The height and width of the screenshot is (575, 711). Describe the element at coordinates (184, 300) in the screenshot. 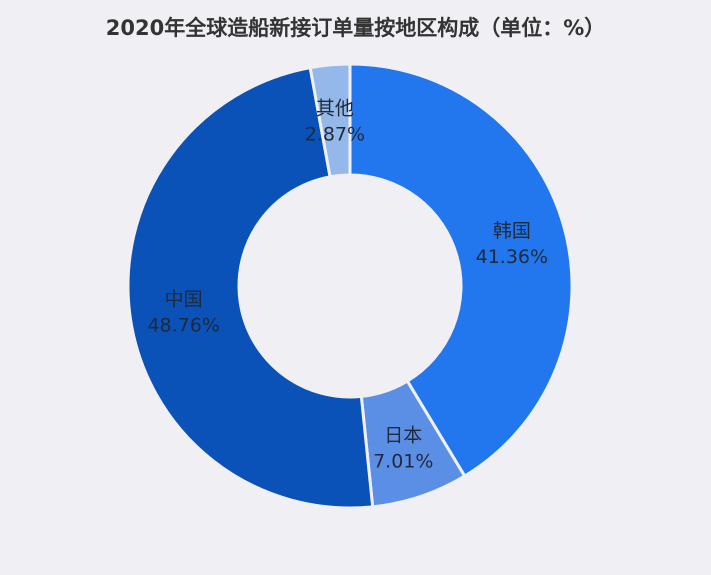

I see `slice-label: 中国` at that location.